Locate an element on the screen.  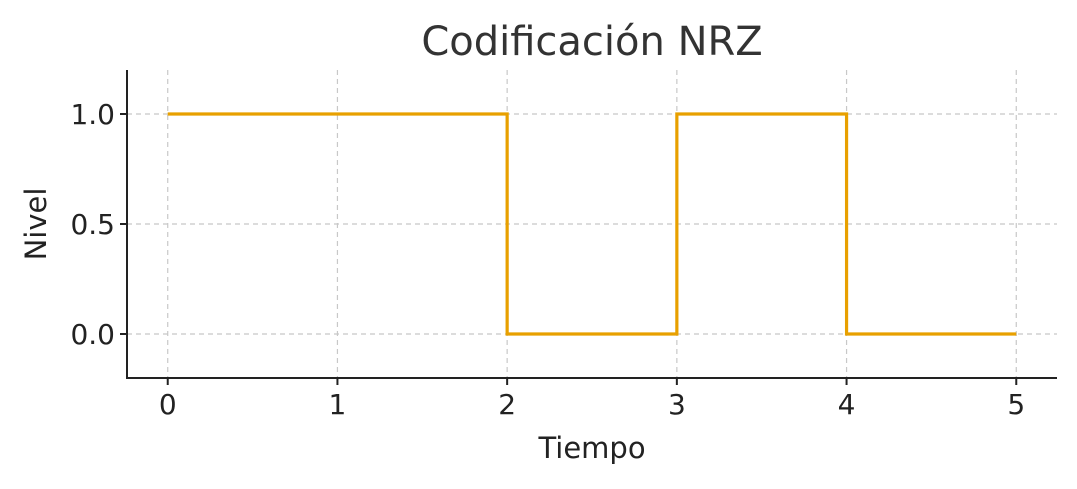
x-tick-label: 3 is located at coordinates (677, 404).